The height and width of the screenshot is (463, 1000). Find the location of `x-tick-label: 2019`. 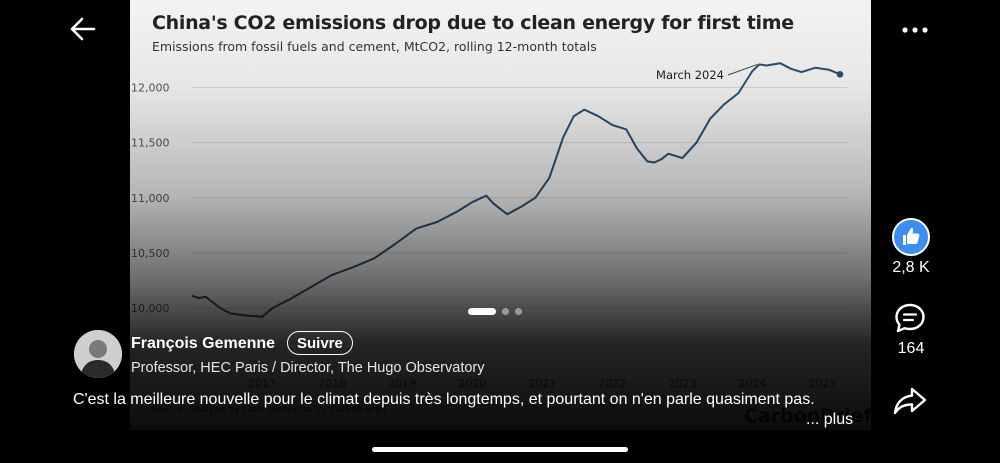

x-tick-label: 2019 is located at coordinates (402, 383).